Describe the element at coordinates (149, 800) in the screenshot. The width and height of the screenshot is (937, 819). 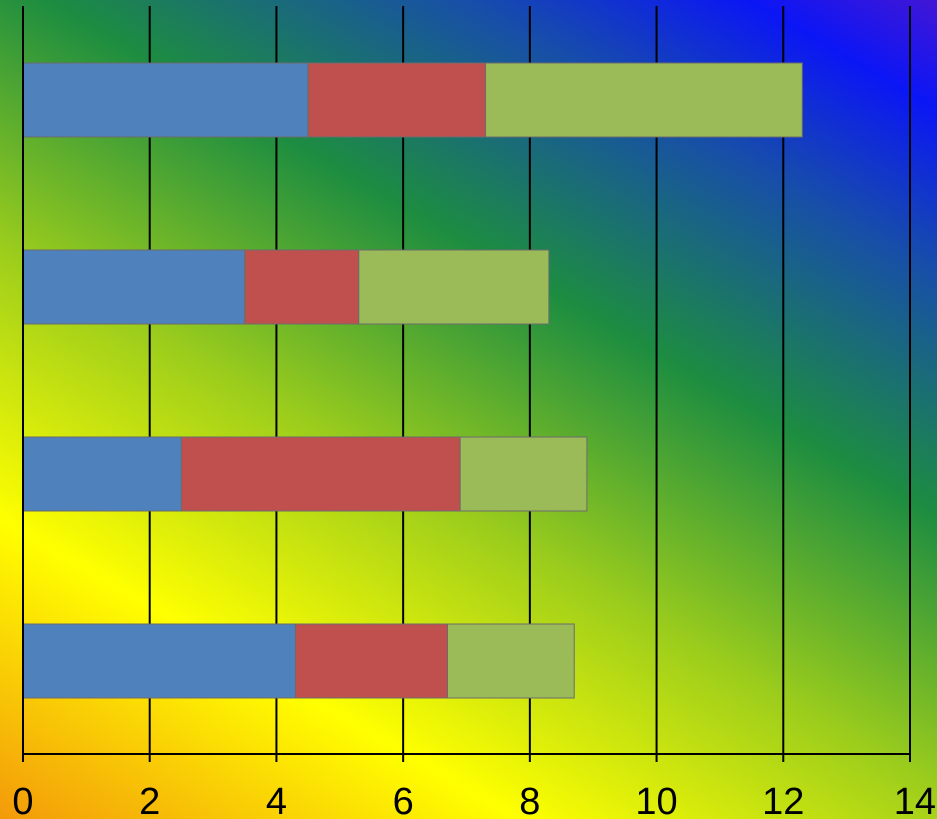
I see `x-tick-label-1: 2` at that location.